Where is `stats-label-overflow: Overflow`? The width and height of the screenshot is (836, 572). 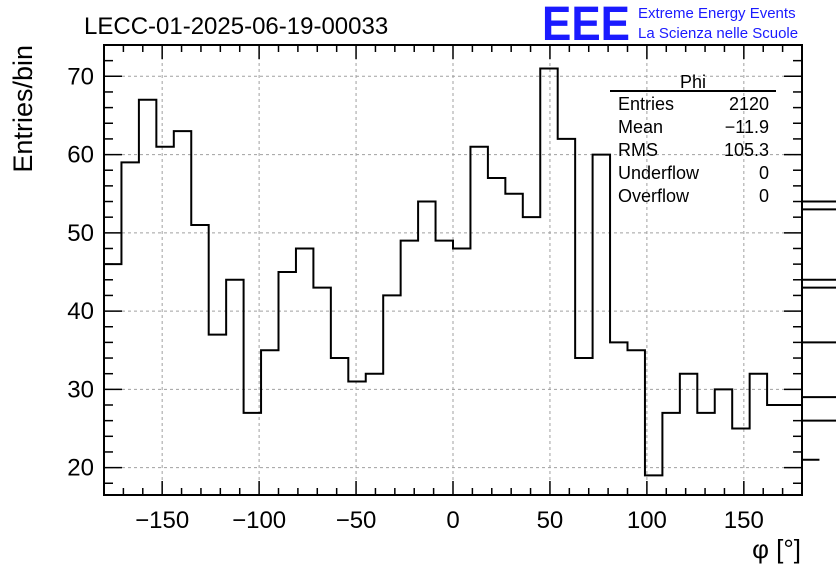 stats-label-overflow: Overflow is located at coordinates (654, 196).